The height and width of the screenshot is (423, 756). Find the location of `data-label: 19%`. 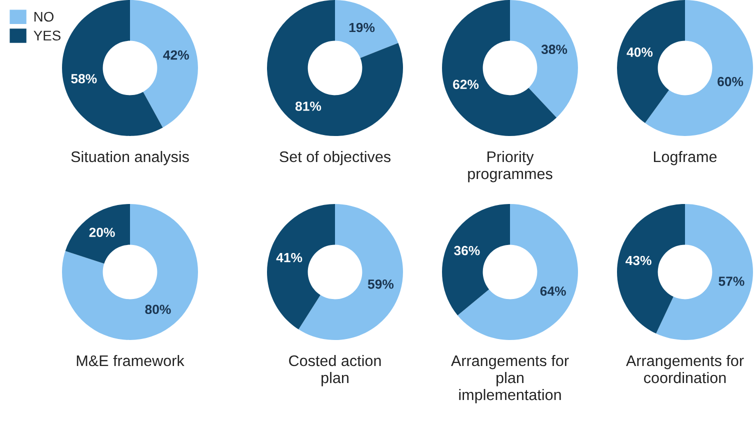

data-label: 19% is located at coordinates (362, 27).